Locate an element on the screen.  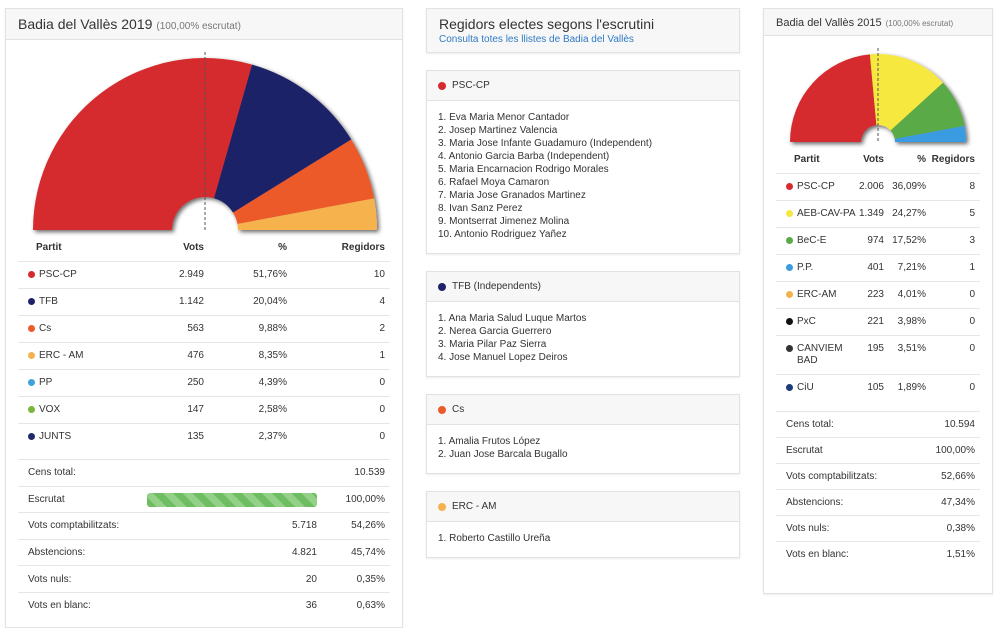
party-row: PSC-CP 2.006 36,09% 8 is located at coordinates (878, 186).